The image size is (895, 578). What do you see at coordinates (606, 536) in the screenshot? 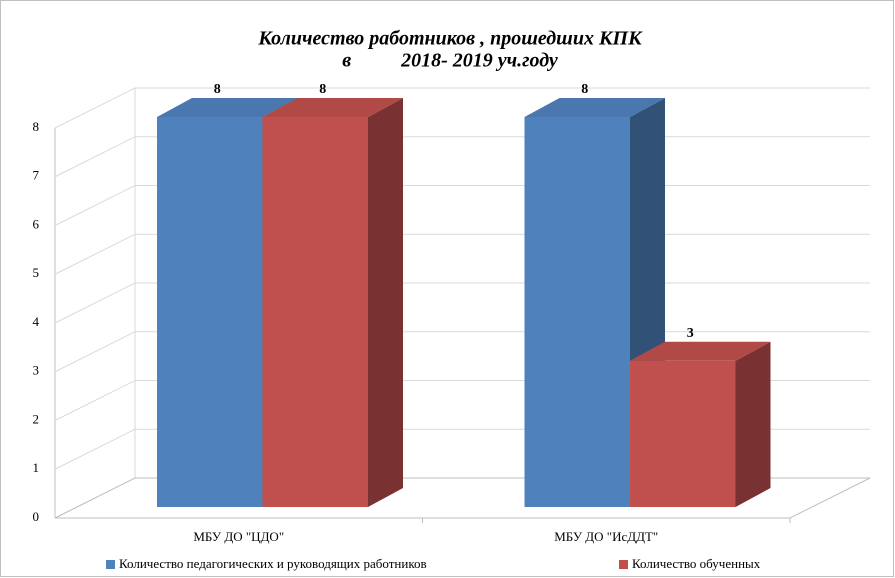
I see `x-tick-label: МБУ ДО "ИсДДТ"` at bounding box center [606, 536].